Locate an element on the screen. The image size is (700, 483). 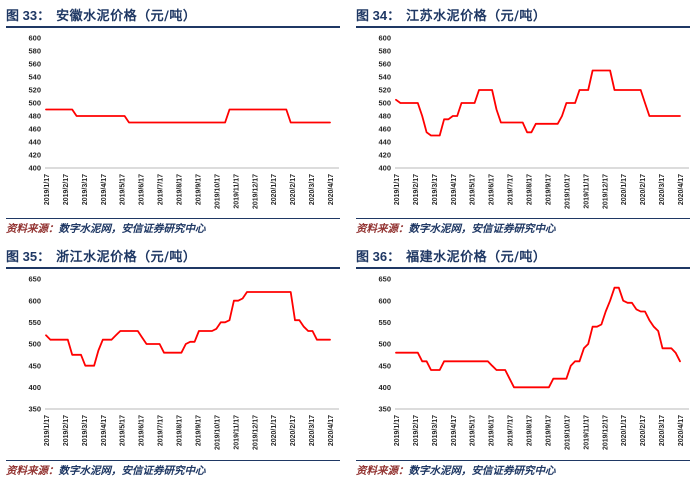
figure-header: 图 36： 福建水泥价格（元/吨） is located at coordinates (523, 256).